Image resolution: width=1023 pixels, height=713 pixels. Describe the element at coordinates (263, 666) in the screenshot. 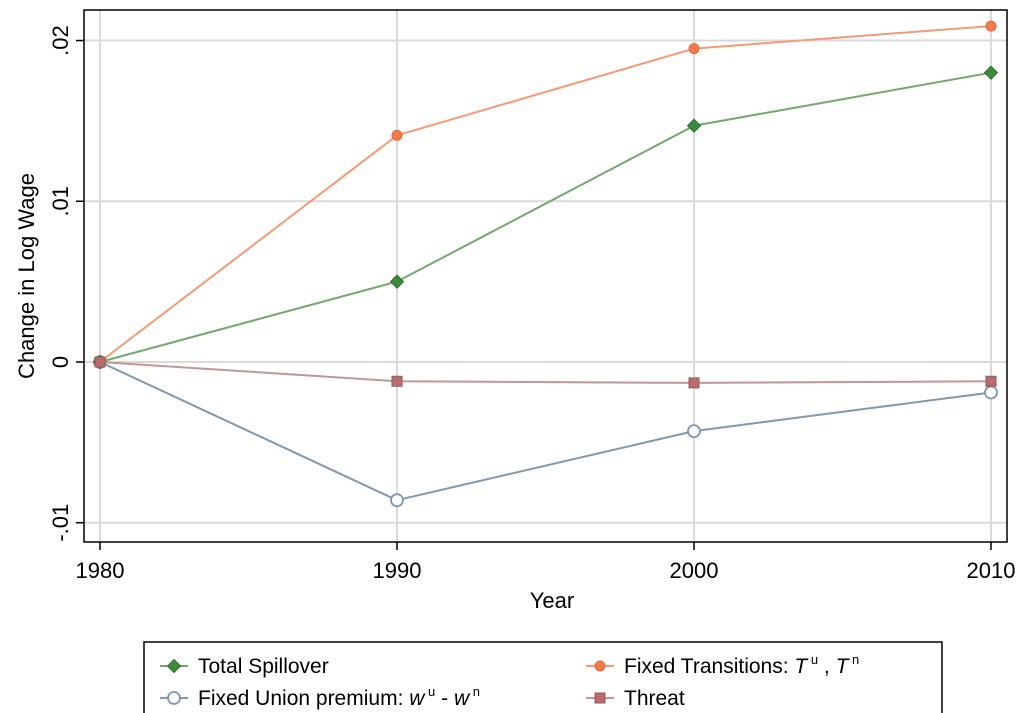

I see `legend-label: Total Spillover` at that location.